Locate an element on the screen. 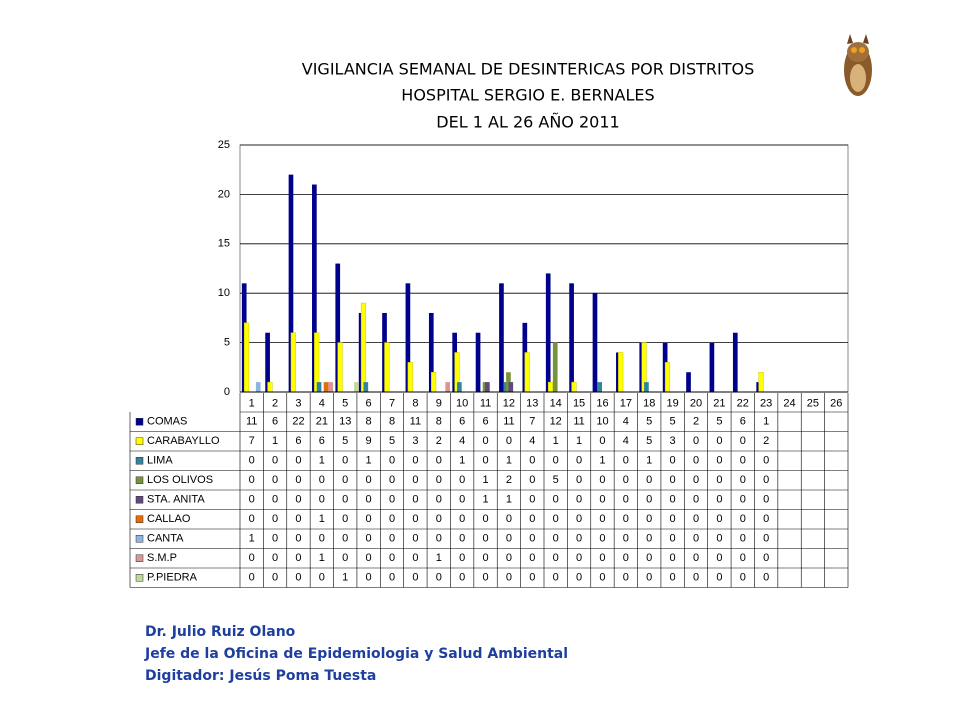 This screenshot has width=960, height=720. x-tick-label: 6 is located at coordinates (369, 403).